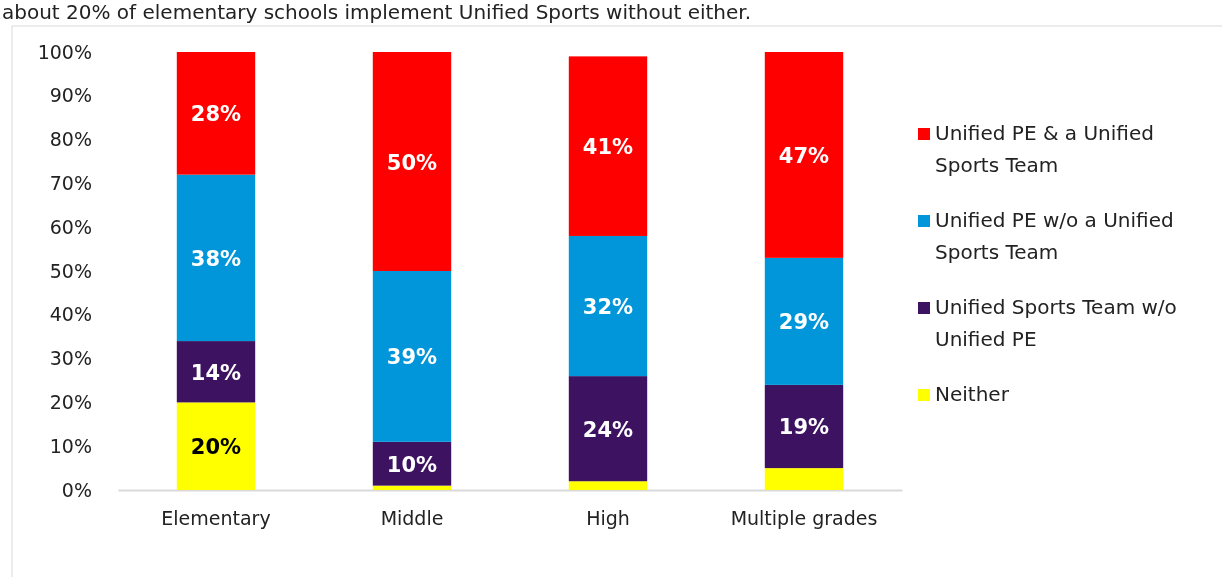 The height and width of the screenshot is (577, 1222). I want to click on data-label: 14%, so click(216, 372).